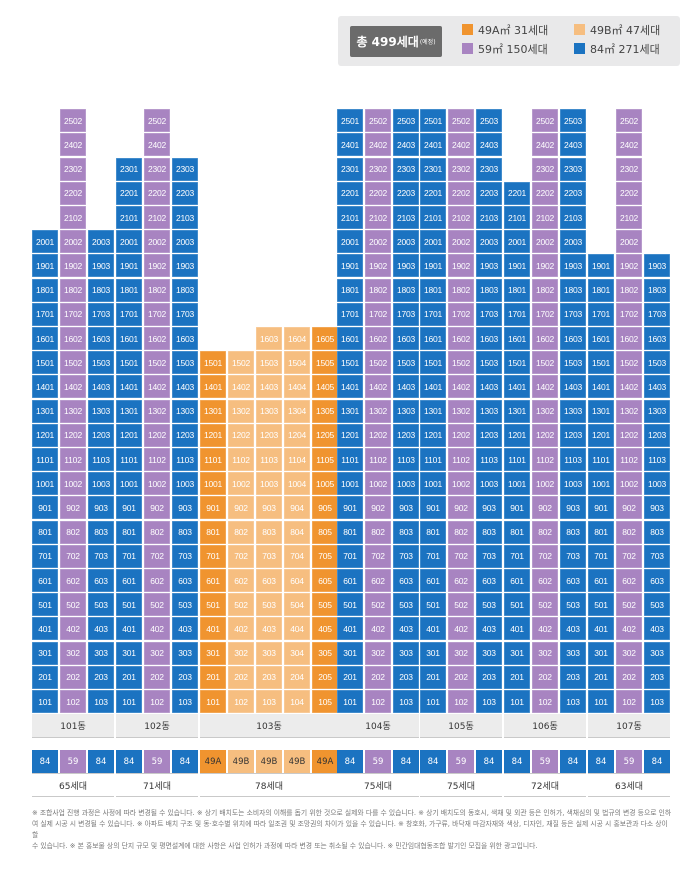 Image resolution: width=698 pixels, height=872 pixels. I want to click on unit-cell: 2001, so click(129, 242).